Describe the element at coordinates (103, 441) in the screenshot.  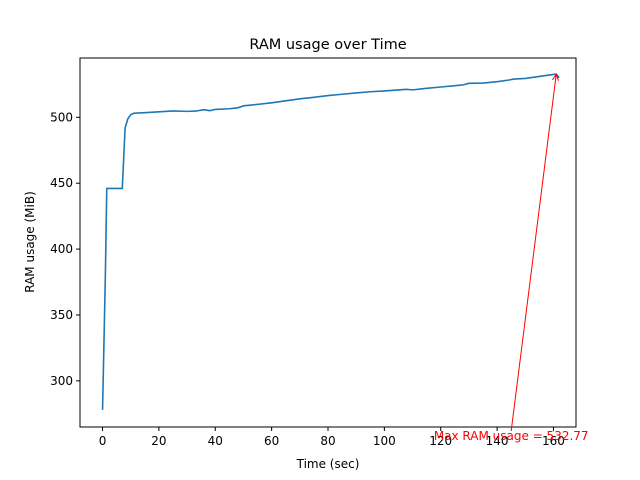
I see `x-tick-label: 0` at that location.